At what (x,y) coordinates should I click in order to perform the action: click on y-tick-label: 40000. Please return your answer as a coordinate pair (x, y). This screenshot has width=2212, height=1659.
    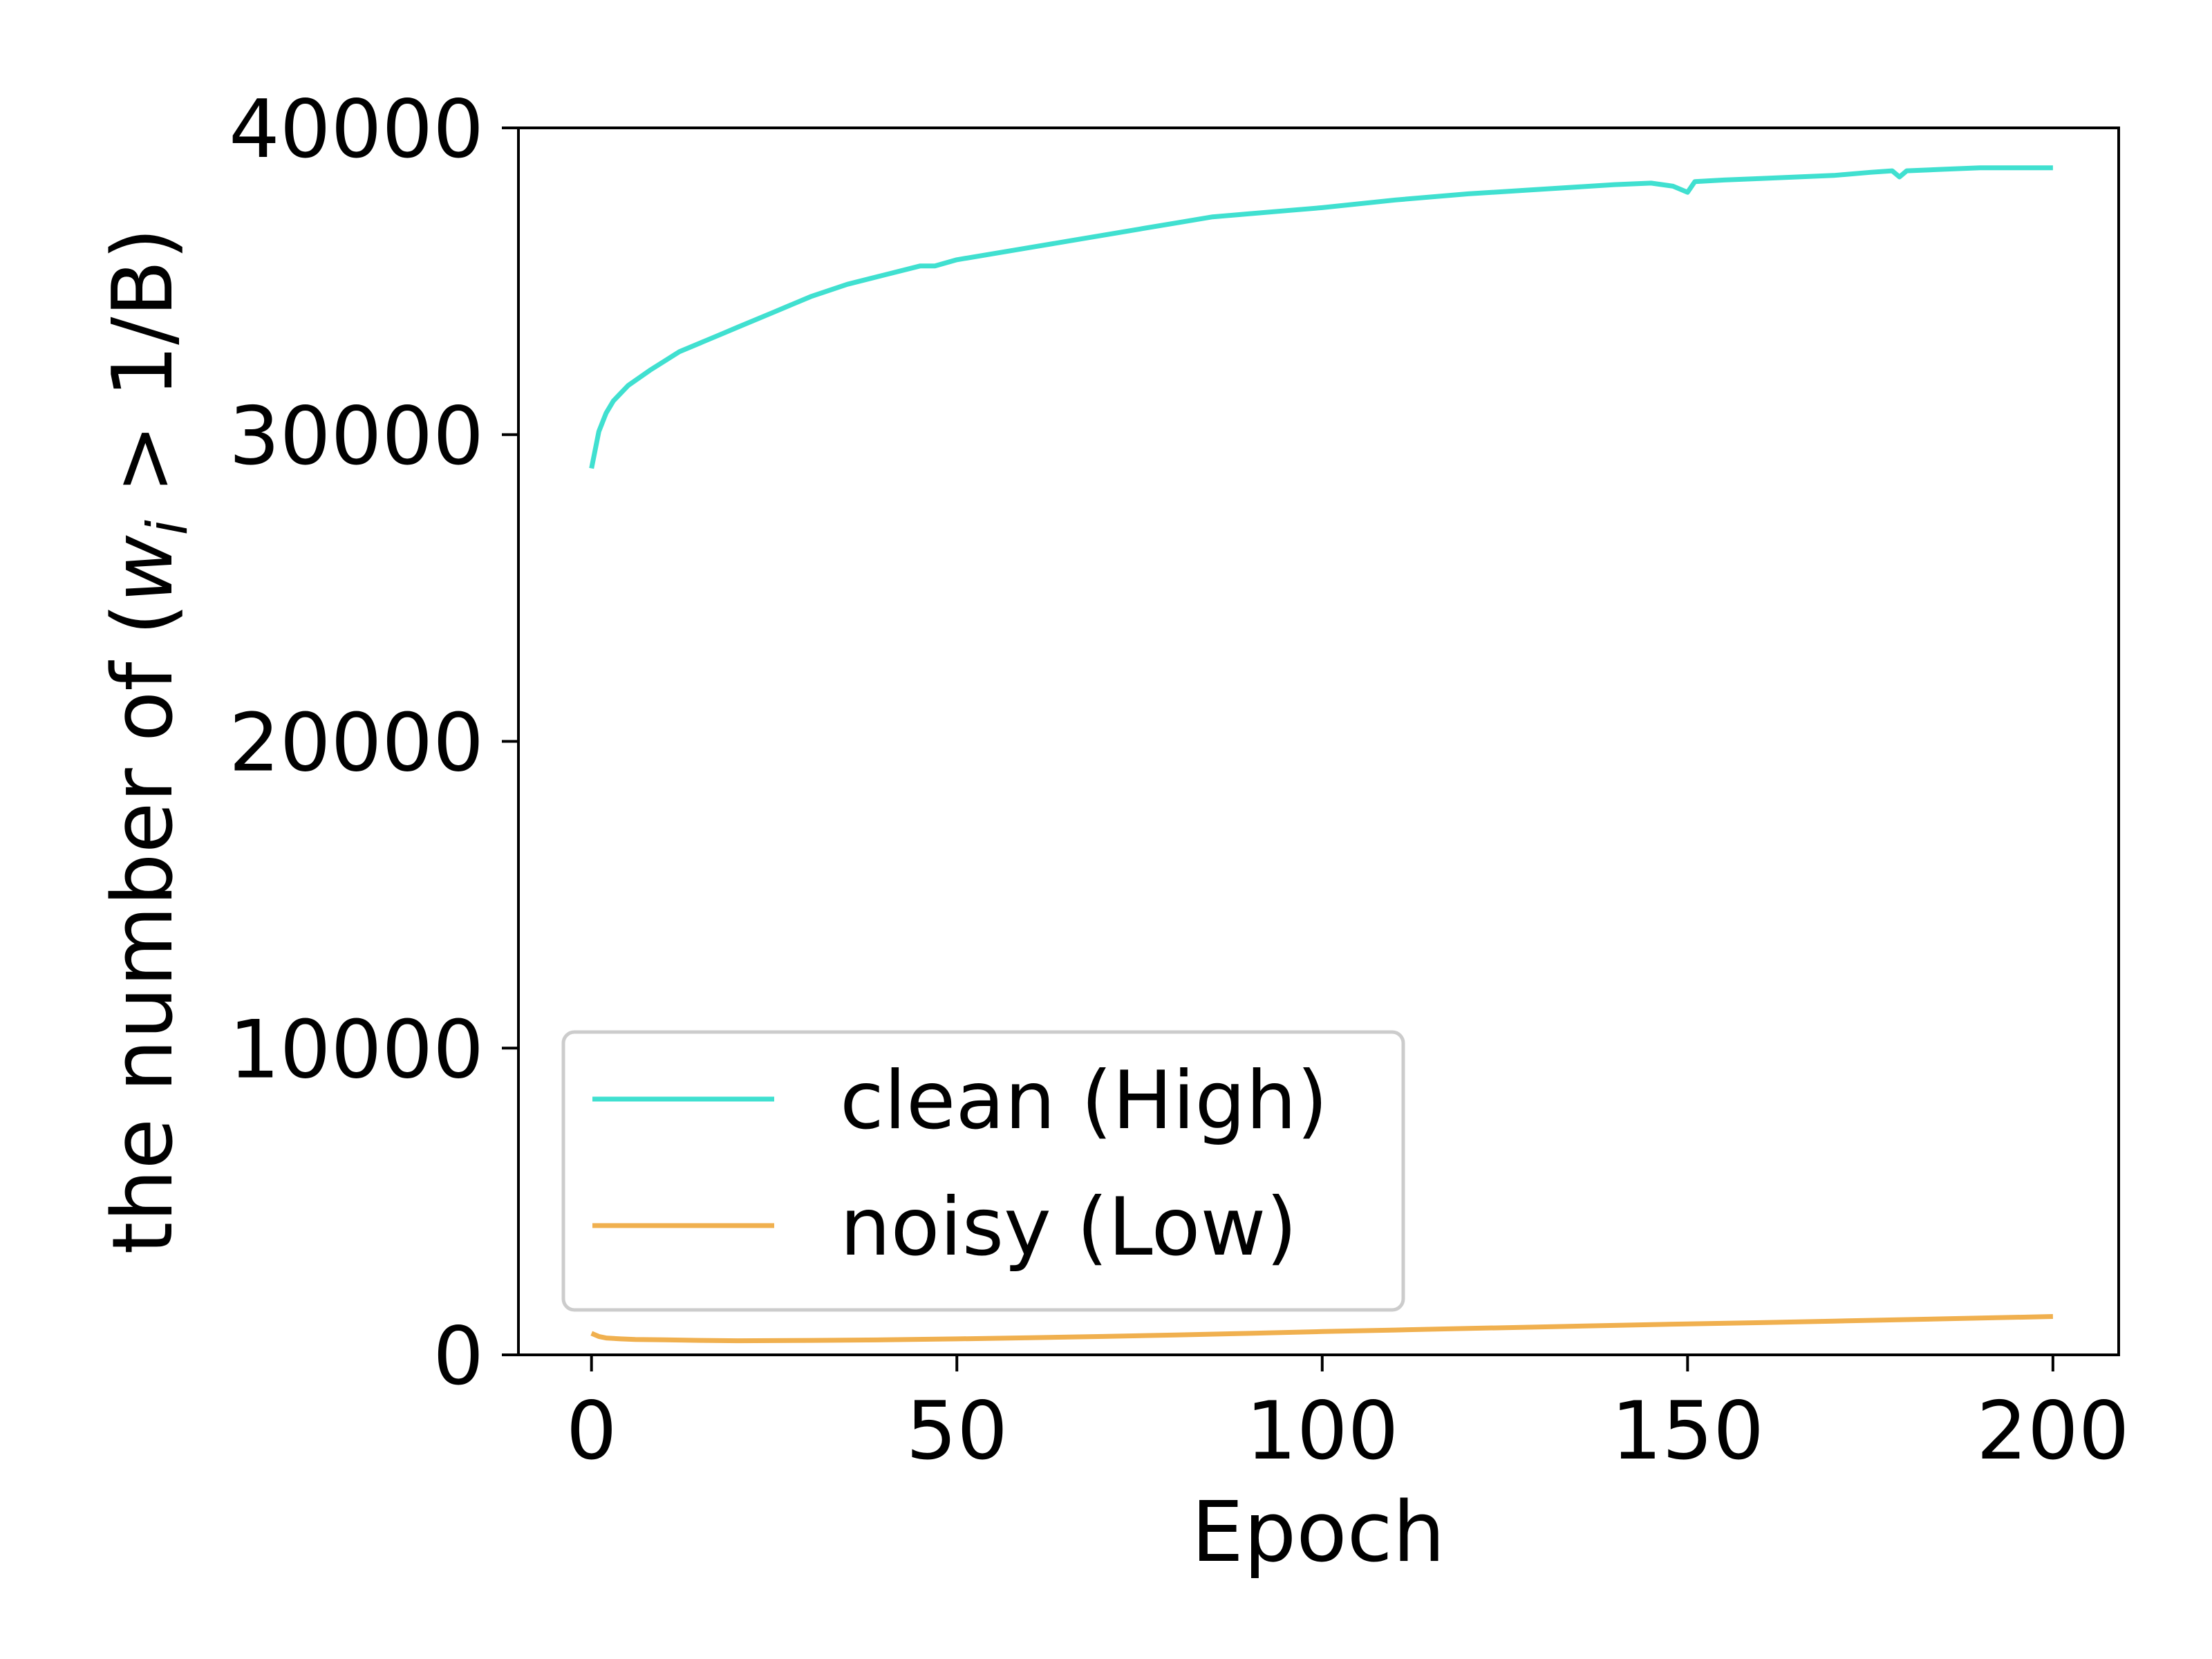
    Looking at the image, I should click on (357, 129).